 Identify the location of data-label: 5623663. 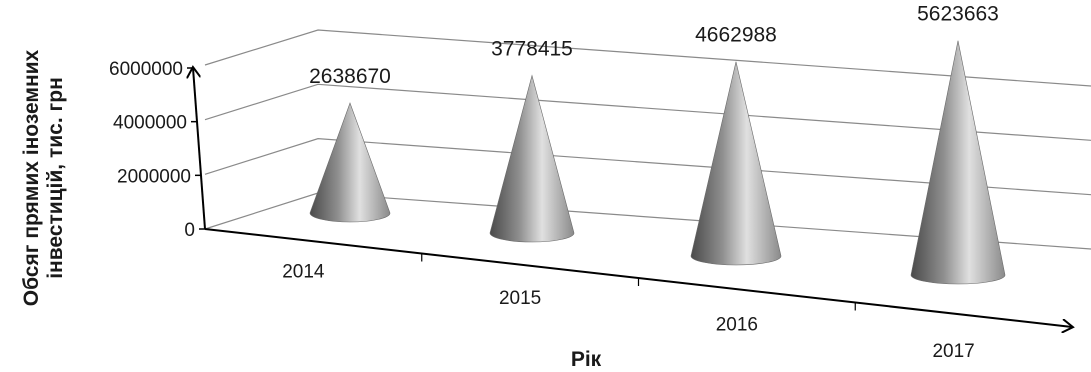
(958, 14).